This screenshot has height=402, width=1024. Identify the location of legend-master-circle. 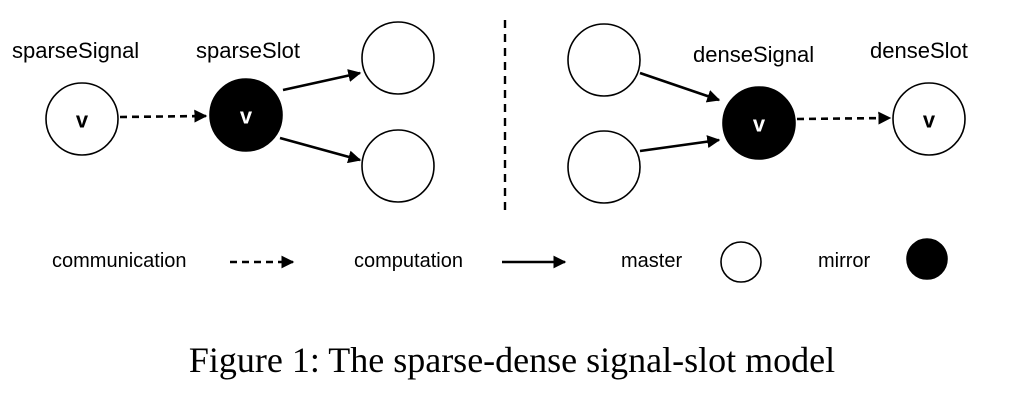
(741, 262).